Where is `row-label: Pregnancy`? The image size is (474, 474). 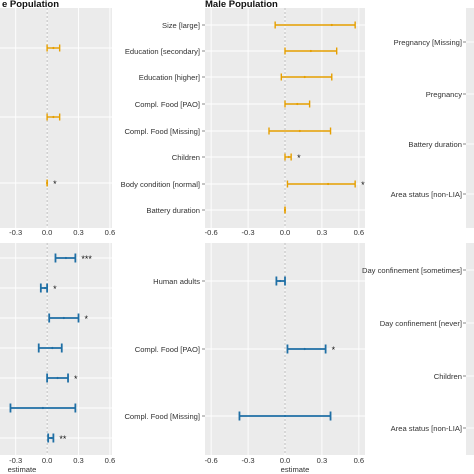 row-label: Pregnancy is located at coordinates (444, 94).